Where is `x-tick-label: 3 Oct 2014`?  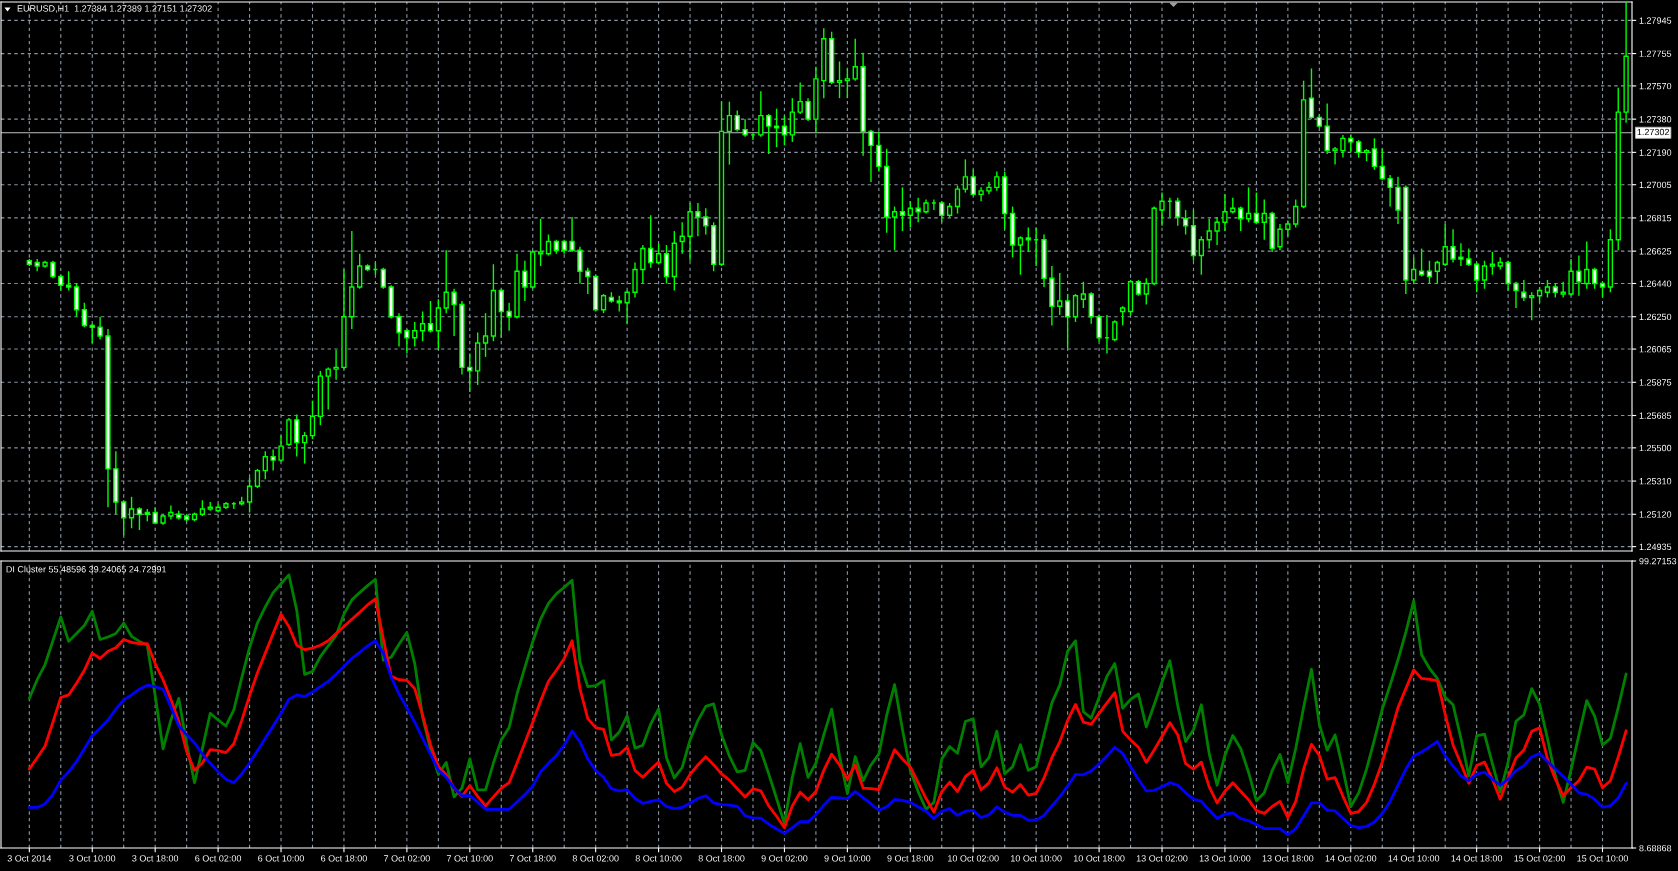 x-tick-label: 3 Oct 2014 is located at coordinates (29, 858).